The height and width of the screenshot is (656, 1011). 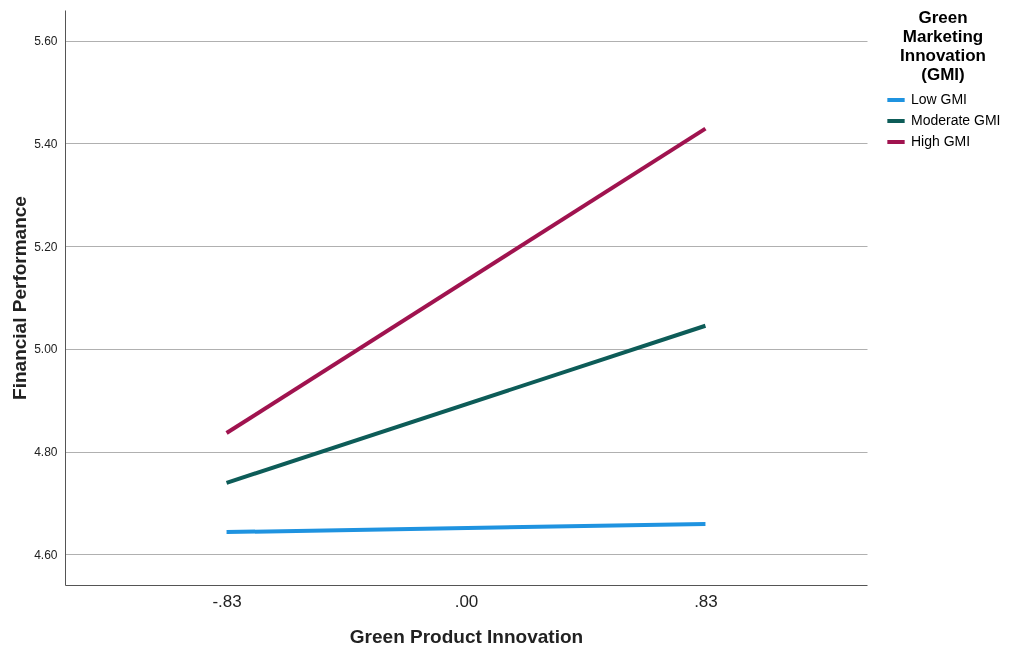 I want to click on legend-title: Green Marketing Innovation (GMI), so click(x=943, y=46).